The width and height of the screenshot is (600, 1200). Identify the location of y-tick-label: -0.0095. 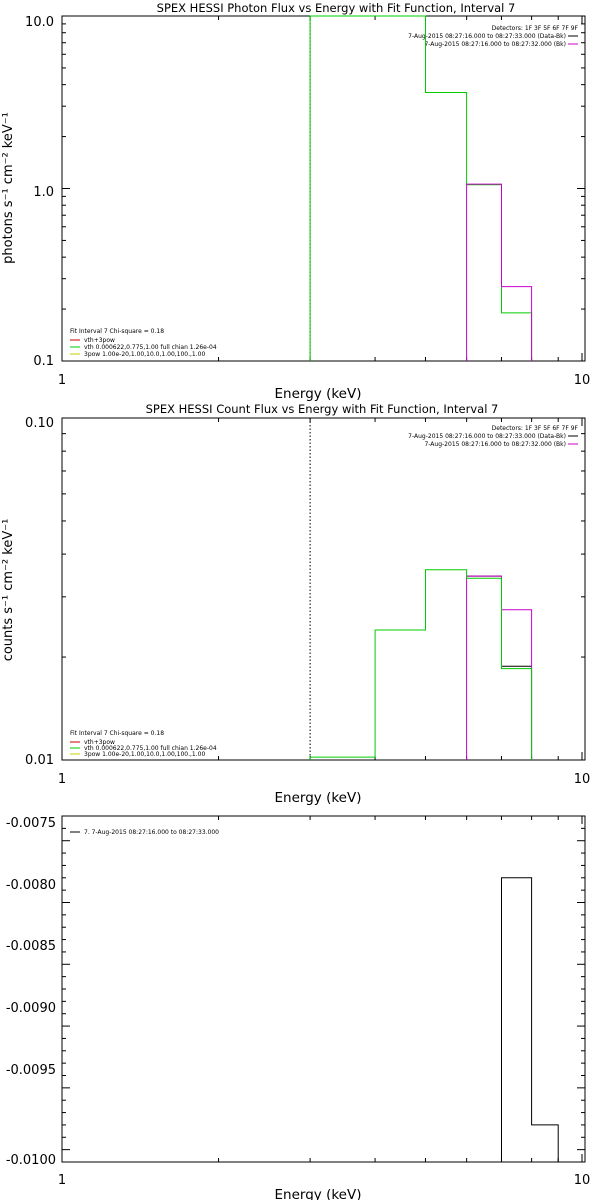
(31, 1070).